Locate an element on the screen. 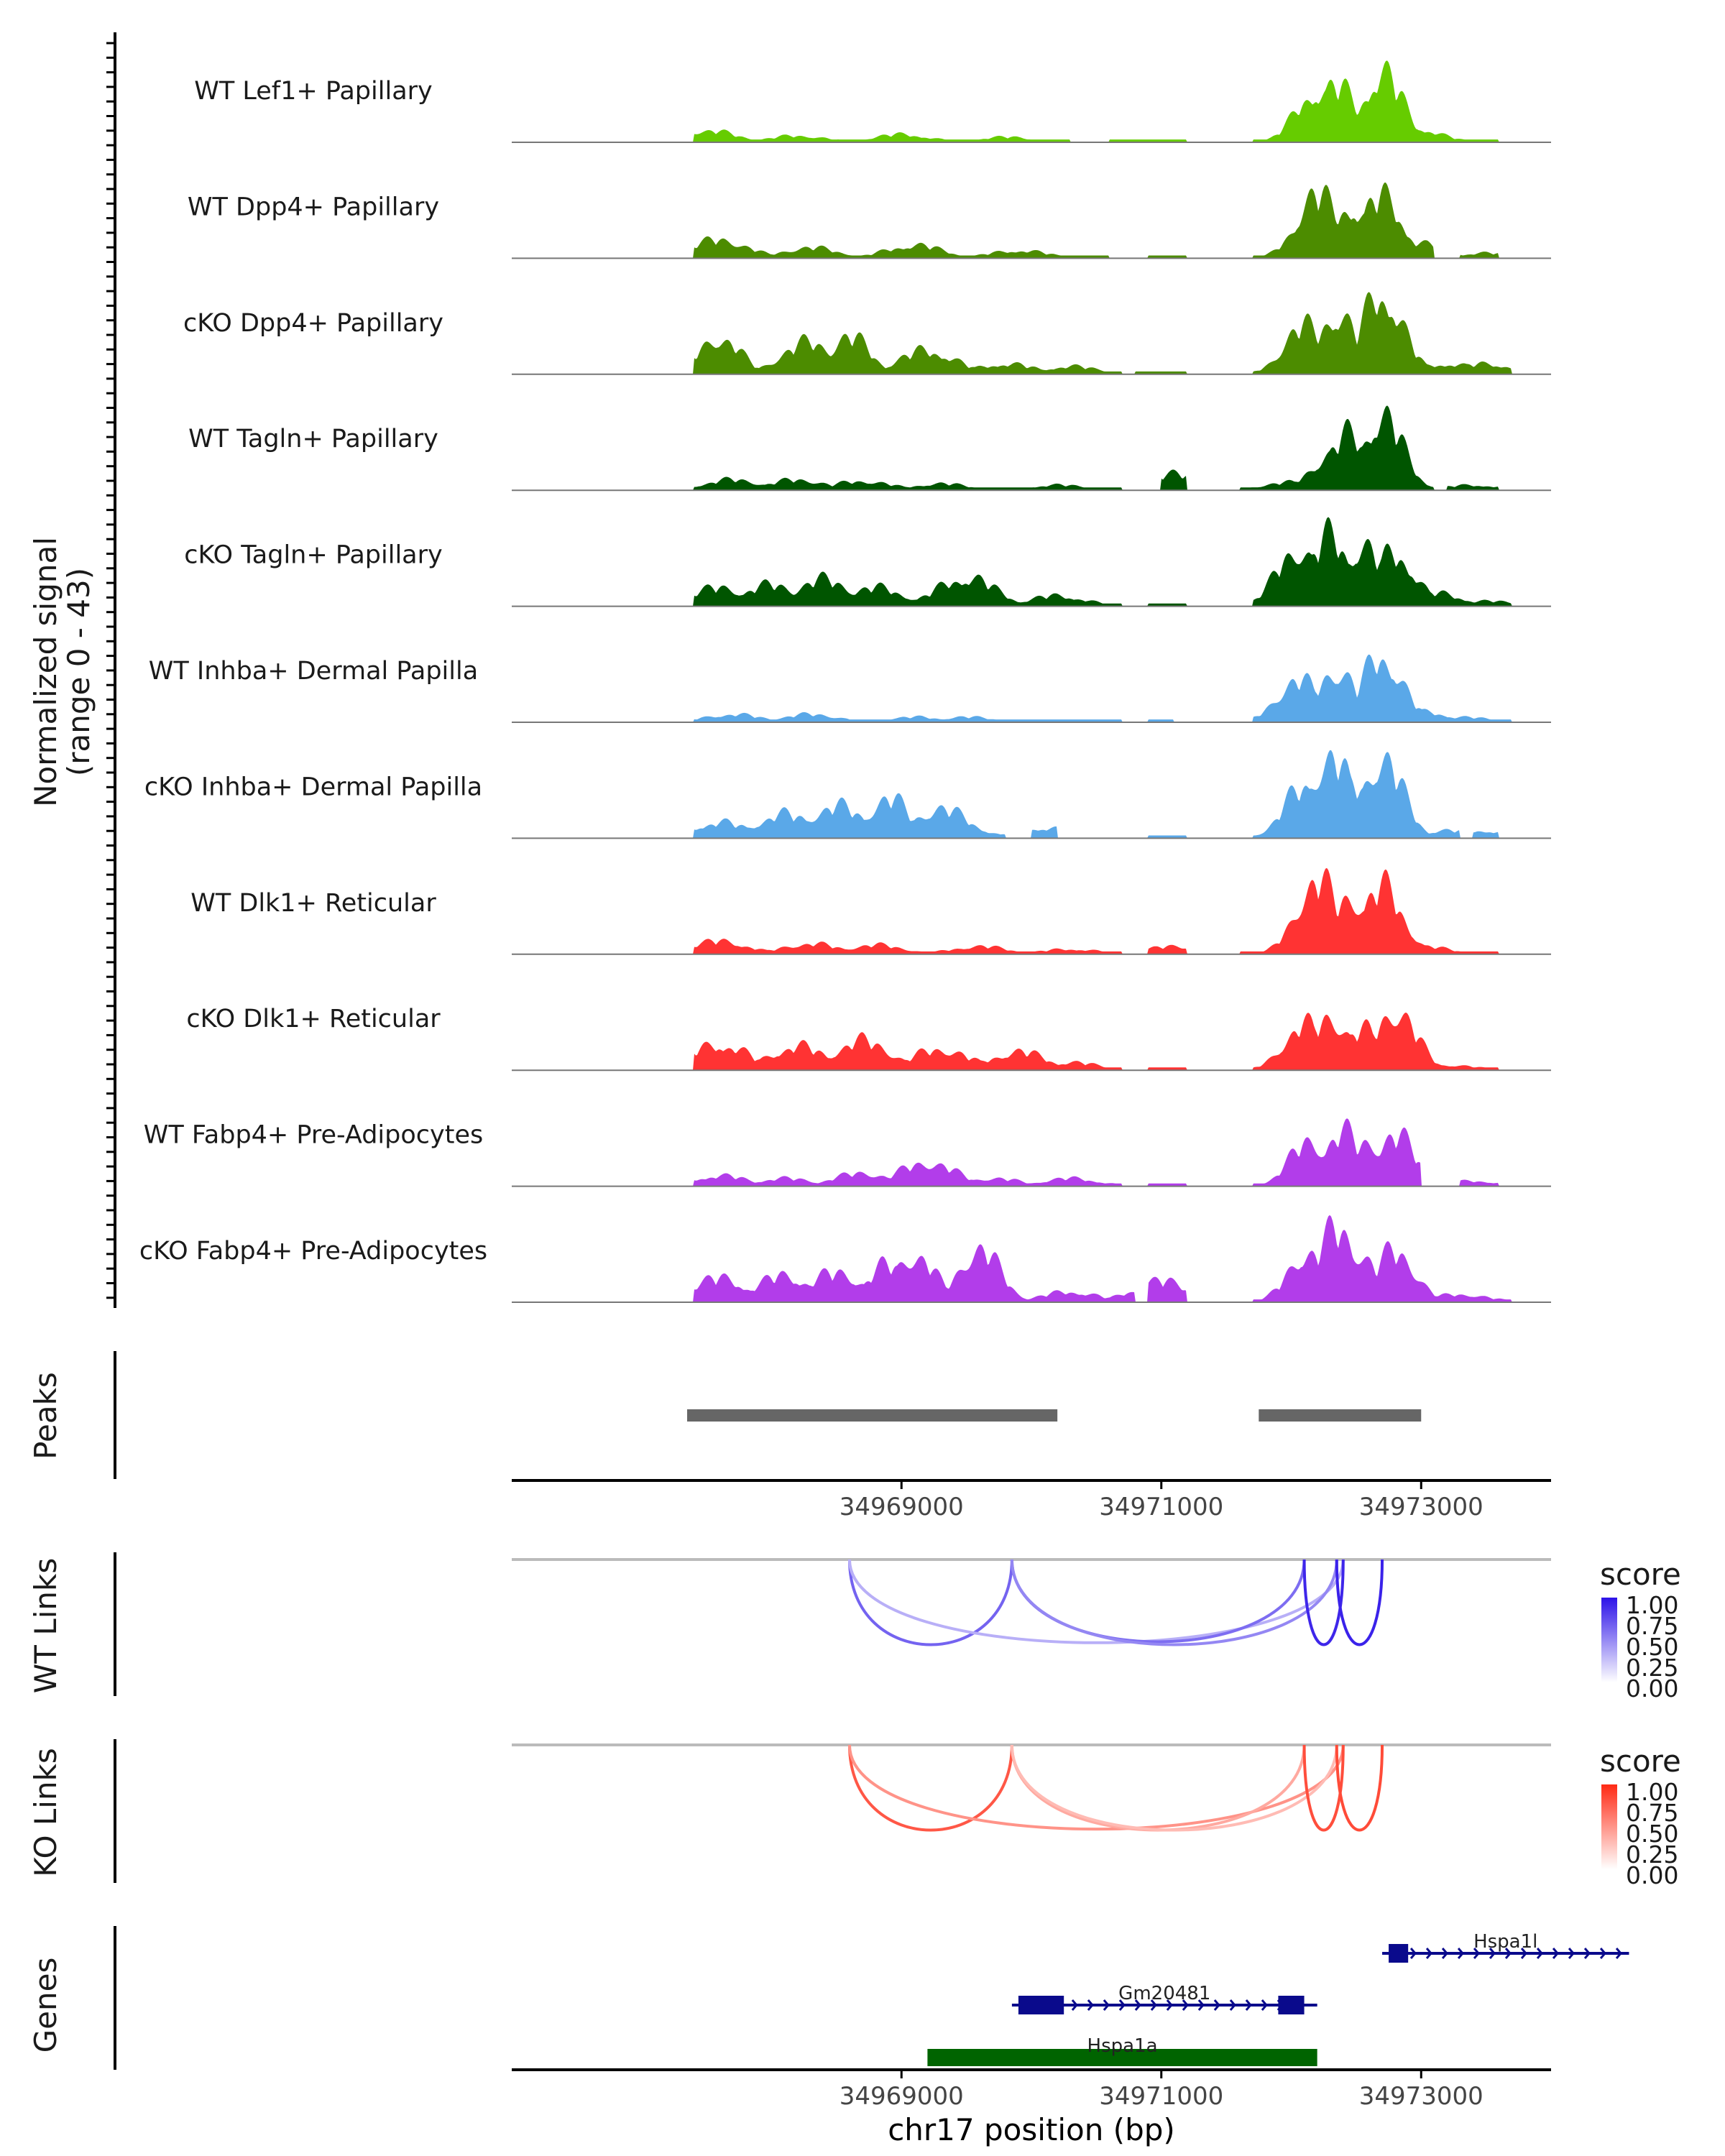  peaks-x-ticks: 34969000 34971000 34973000 is located at coordinates (1162, 1500).